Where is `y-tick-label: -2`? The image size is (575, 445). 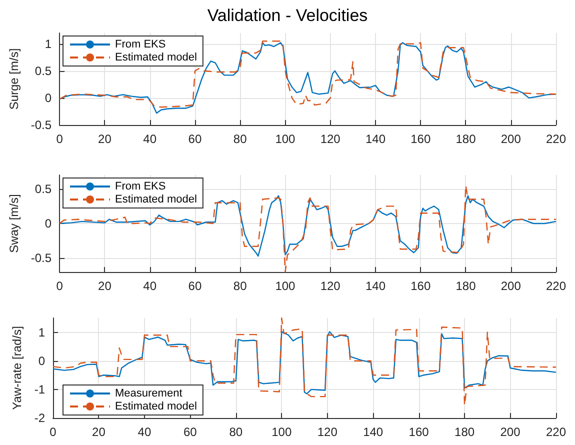 y-tick-label: -2 is located at coordinates (40, 418).